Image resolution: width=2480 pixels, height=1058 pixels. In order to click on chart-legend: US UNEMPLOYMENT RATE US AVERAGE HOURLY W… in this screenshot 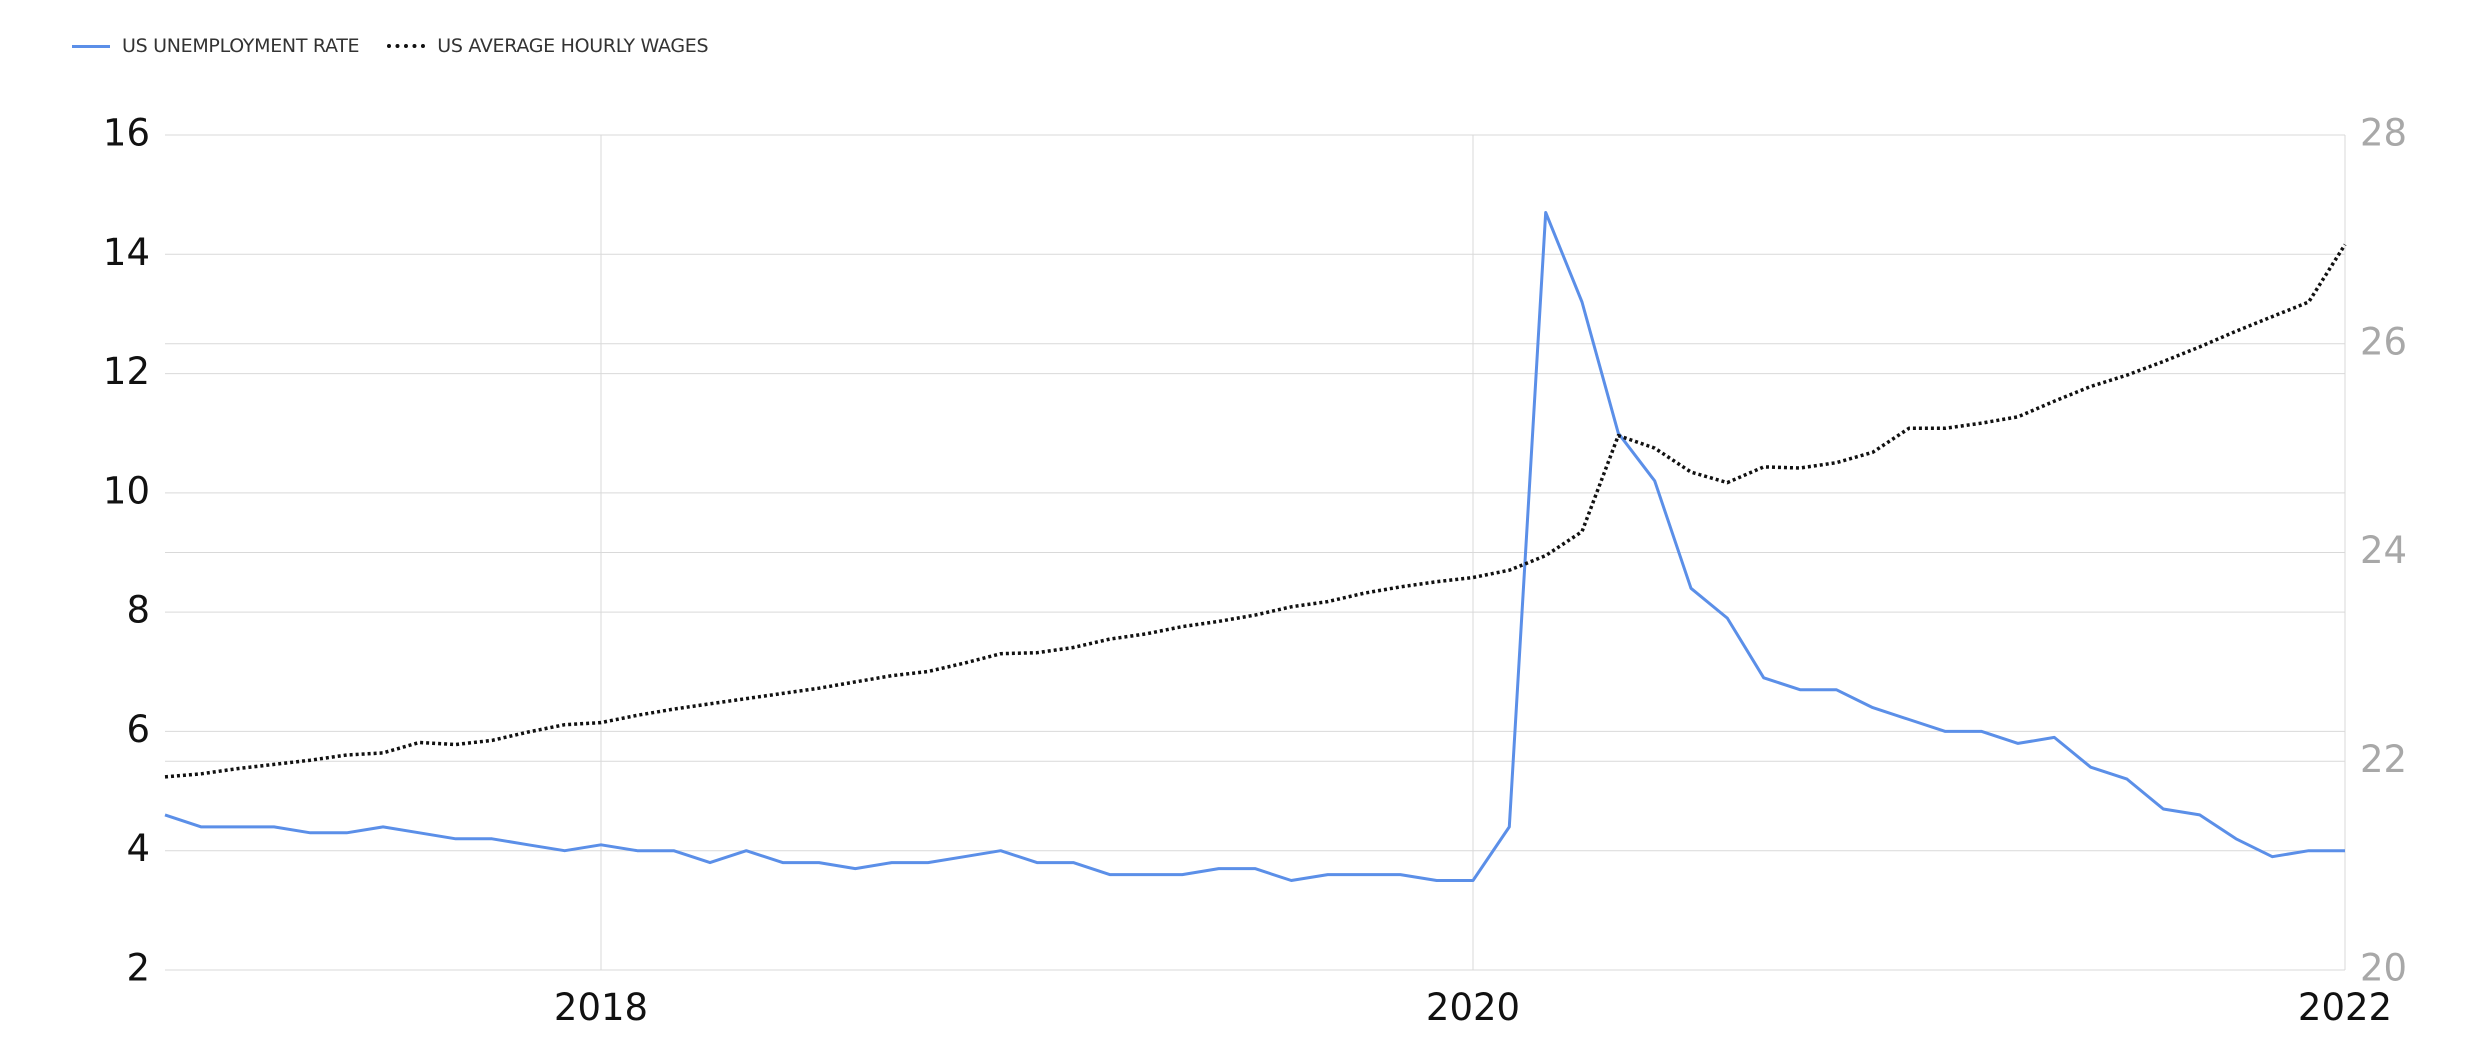, I will do `click(390, 46)`.